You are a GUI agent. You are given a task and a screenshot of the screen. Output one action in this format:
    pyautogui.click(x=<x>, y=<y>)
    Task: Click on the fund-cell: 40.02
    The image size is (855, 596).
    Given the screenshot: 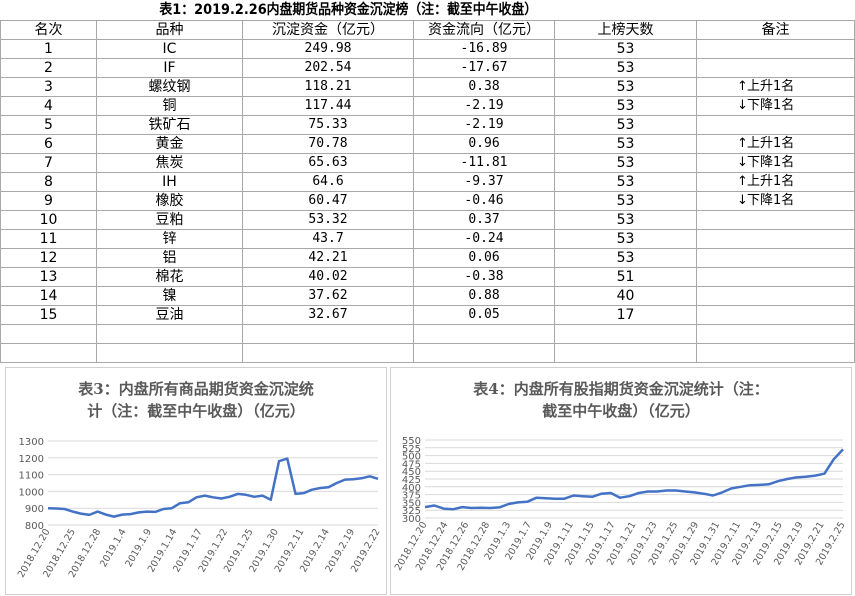 What is the action you would take?
    pyautogui.click(x=328, y=277)
    